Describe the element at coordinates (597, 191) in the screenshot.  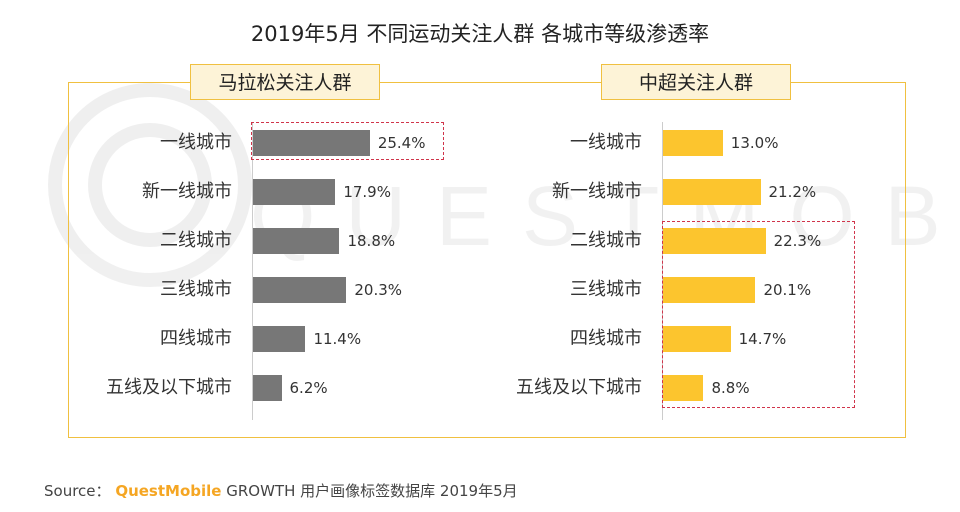
I see `right-category-label: 新一线城市` at that location.